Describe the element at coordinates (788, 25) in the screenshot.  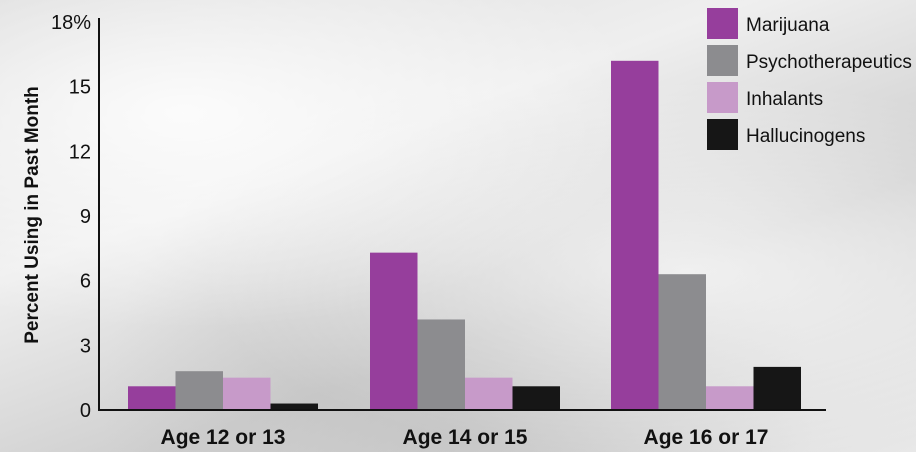
I see `legend-label: Marijuana` at that location.